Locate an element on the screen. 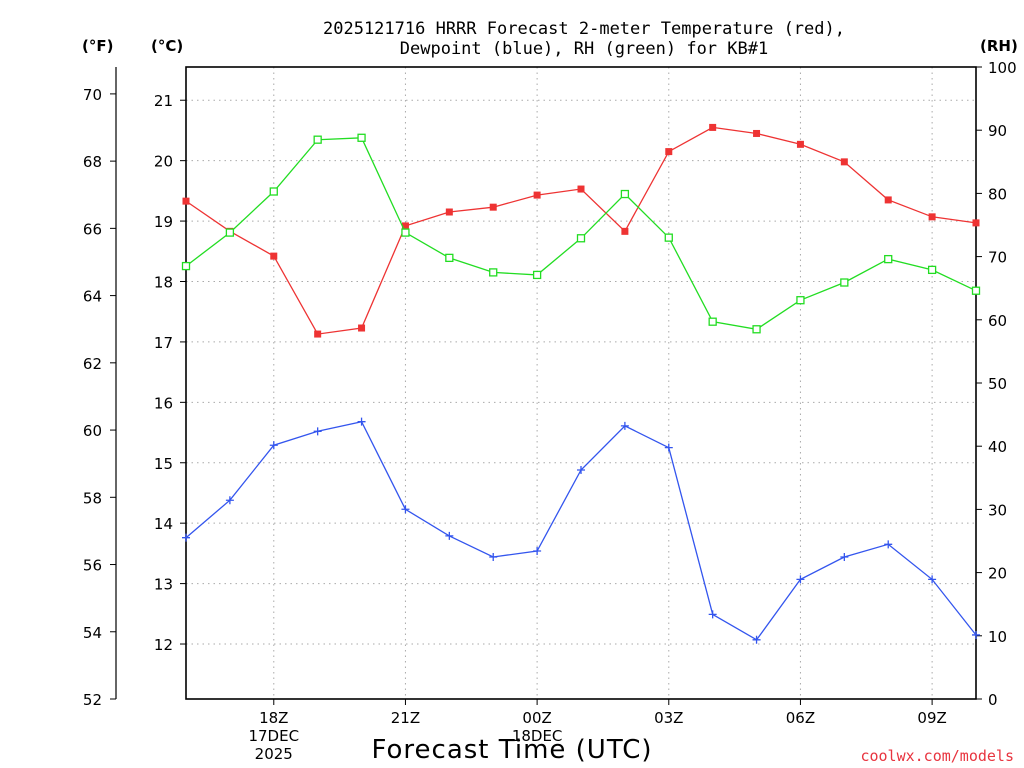 The width and height of the screenshot is (1024, 768). fahrenheit-tick-label: 62 is located at coordinates (92, 364).